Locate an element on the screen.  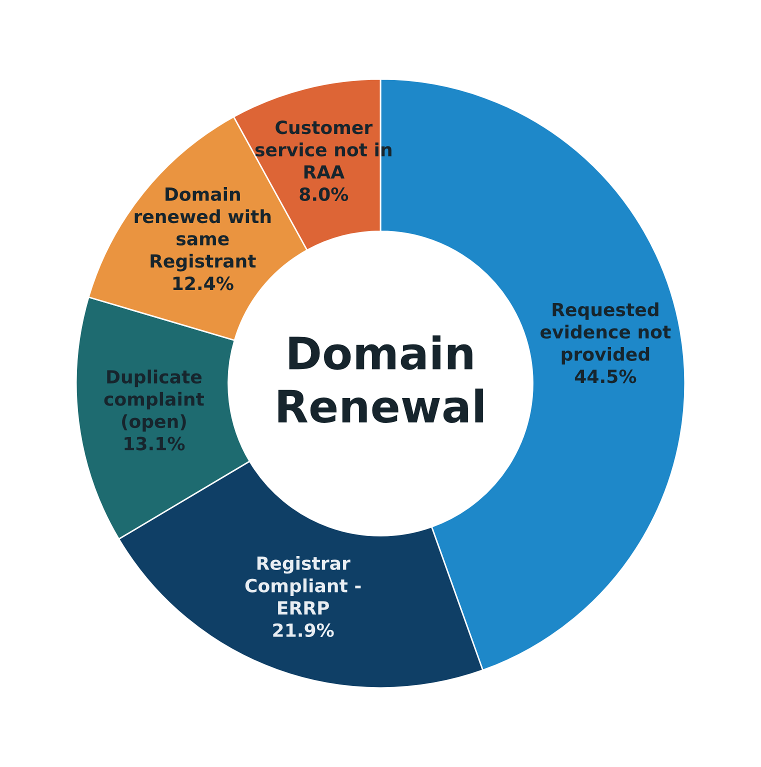
data-label: 8.0% is located at coordinates (324, 194).